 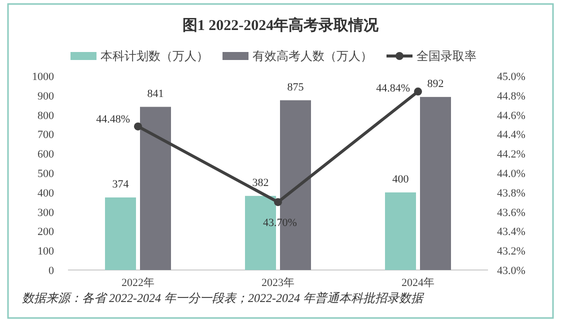 What do you see at coordinates (401, 179) in the screenshot?
I see `data-label: 400` at bounding box center [401, 179].